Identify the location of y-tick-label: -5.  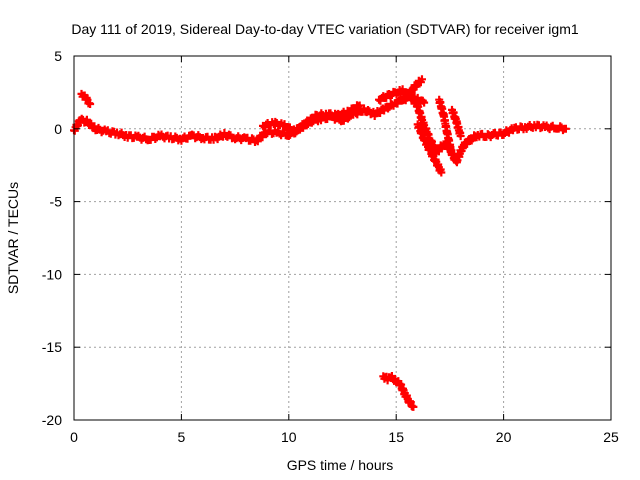
(56, 202).